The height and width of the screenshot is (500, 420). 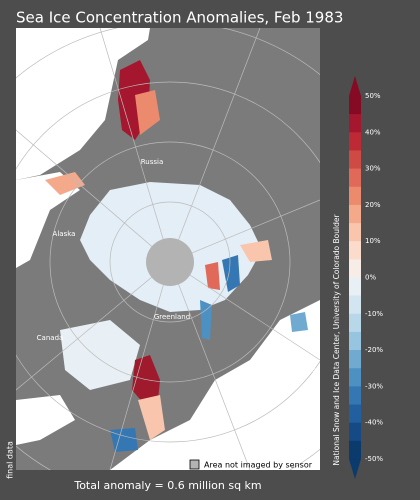 I want to click on colorbar-tick-label: 40%, so click(x=373, y=132).